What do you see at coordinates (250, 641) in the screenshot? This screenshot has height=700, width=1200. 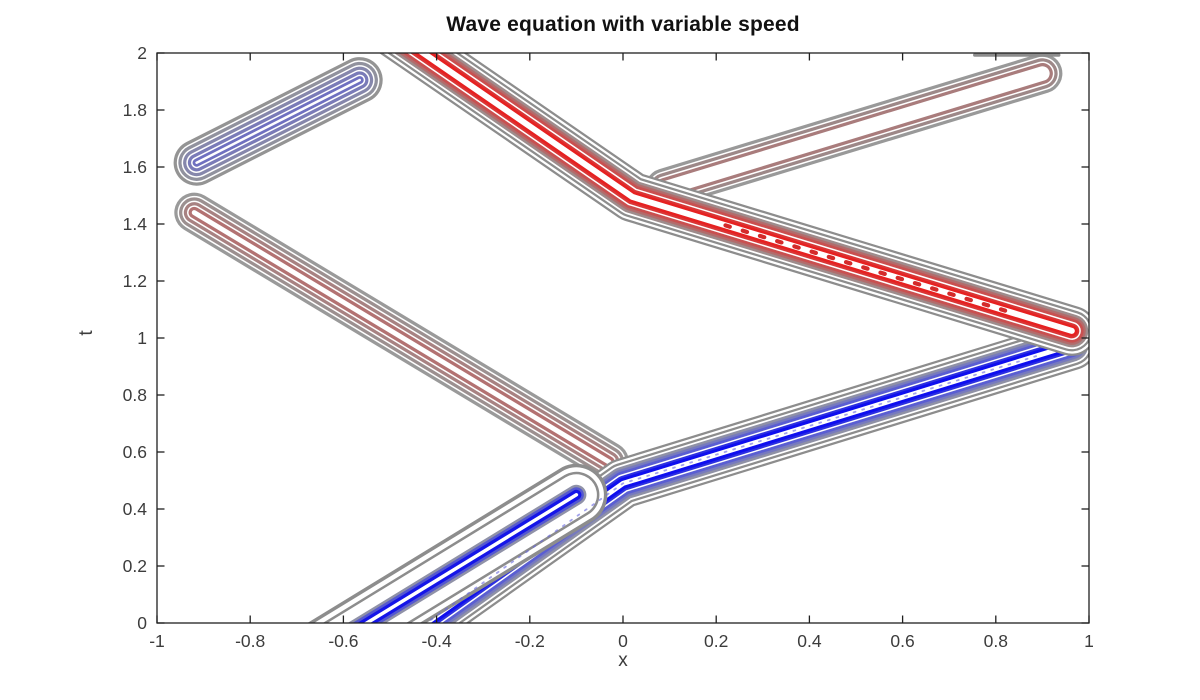 I see `x-tick-label: -0.8` at bounding box center [250, 641].